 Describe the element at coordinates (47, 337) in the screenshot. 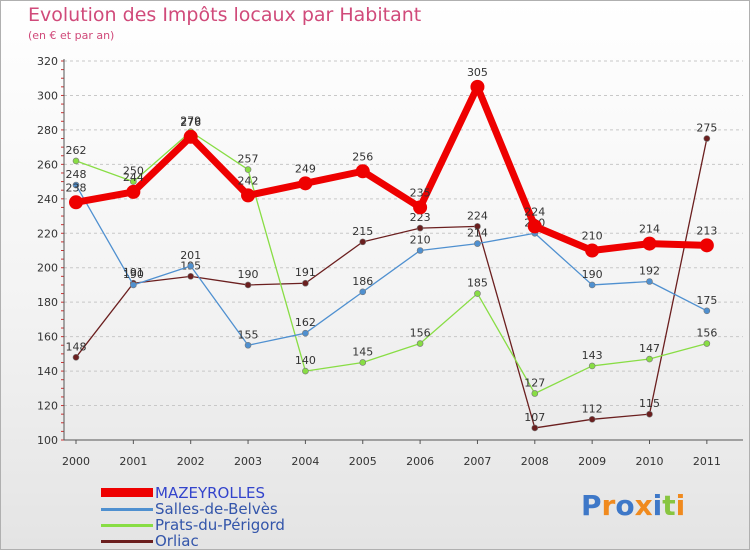

I see `y-tick-label: 160` at that location.